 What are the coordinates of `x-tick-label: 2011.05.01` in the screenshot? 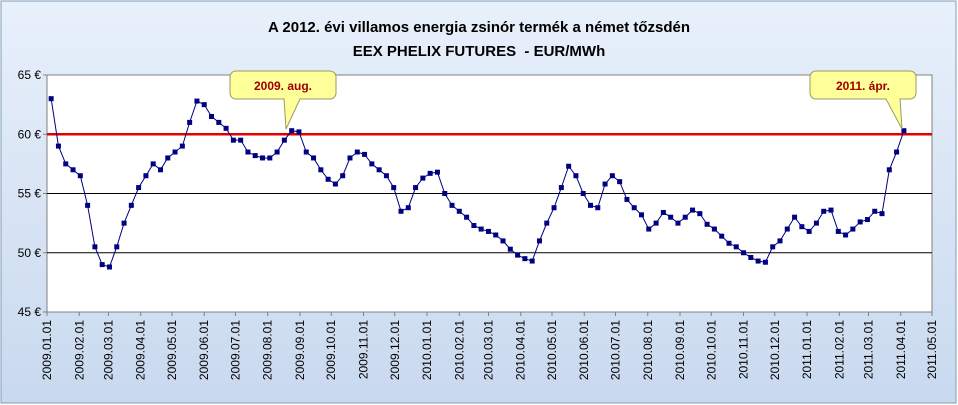 It's located at (932, 349).